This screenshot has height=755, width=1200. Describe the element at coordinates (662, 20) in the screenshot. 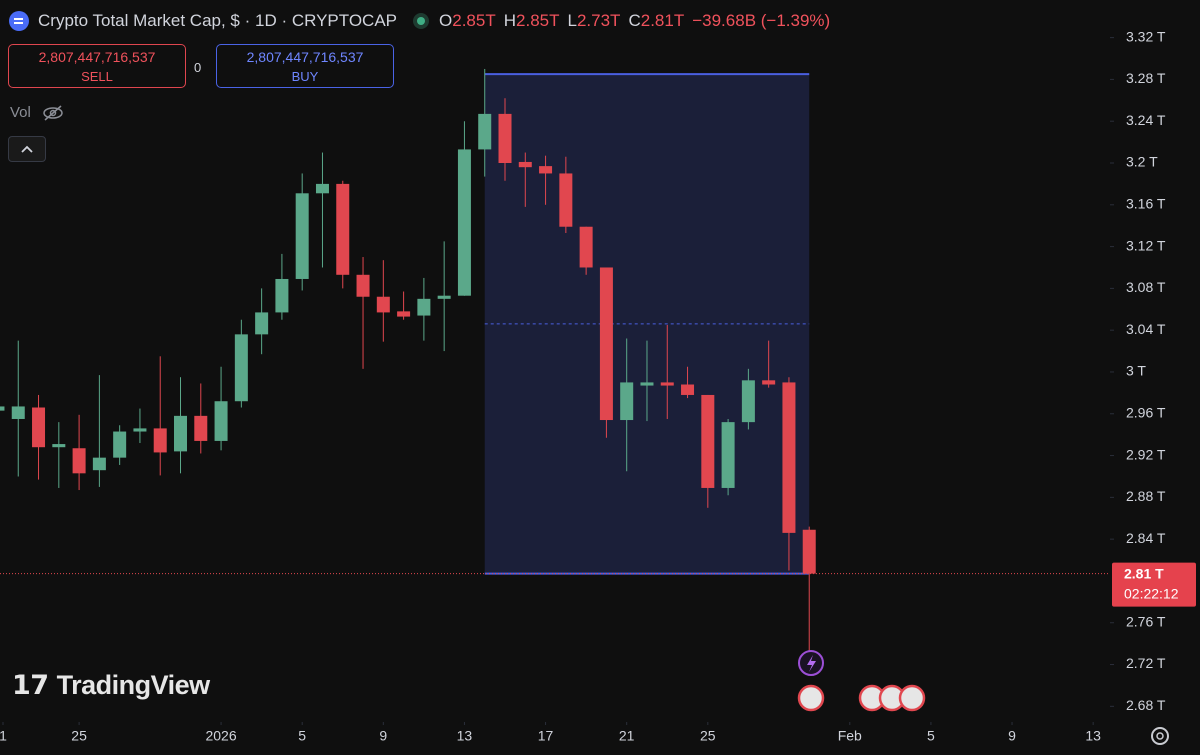

I see `ohlc-value: 2.81T` at that location.